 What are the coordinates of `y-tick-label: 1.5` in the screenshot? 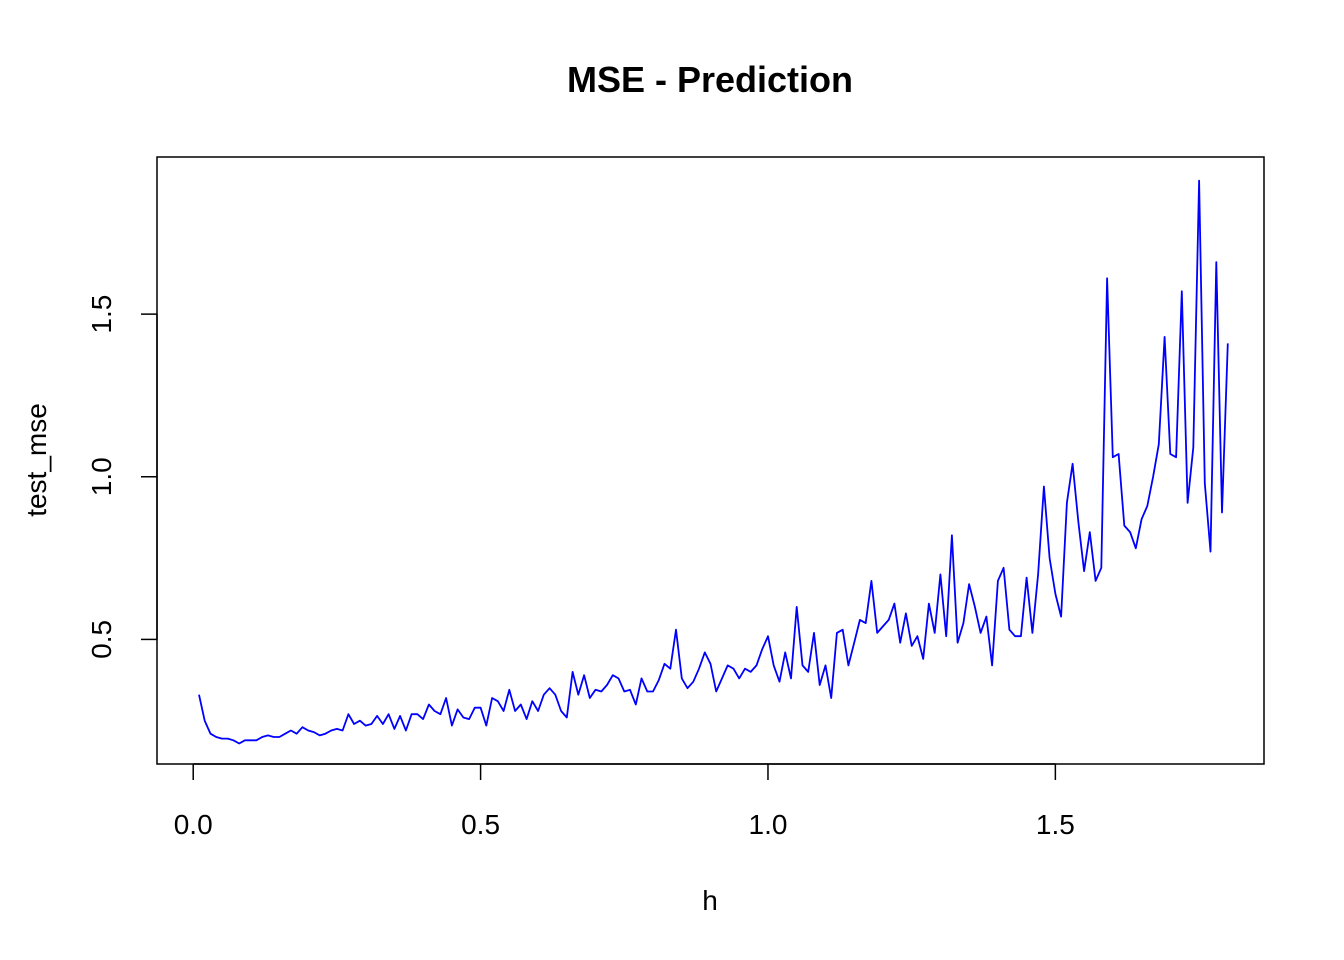 It's located at (101, 314).